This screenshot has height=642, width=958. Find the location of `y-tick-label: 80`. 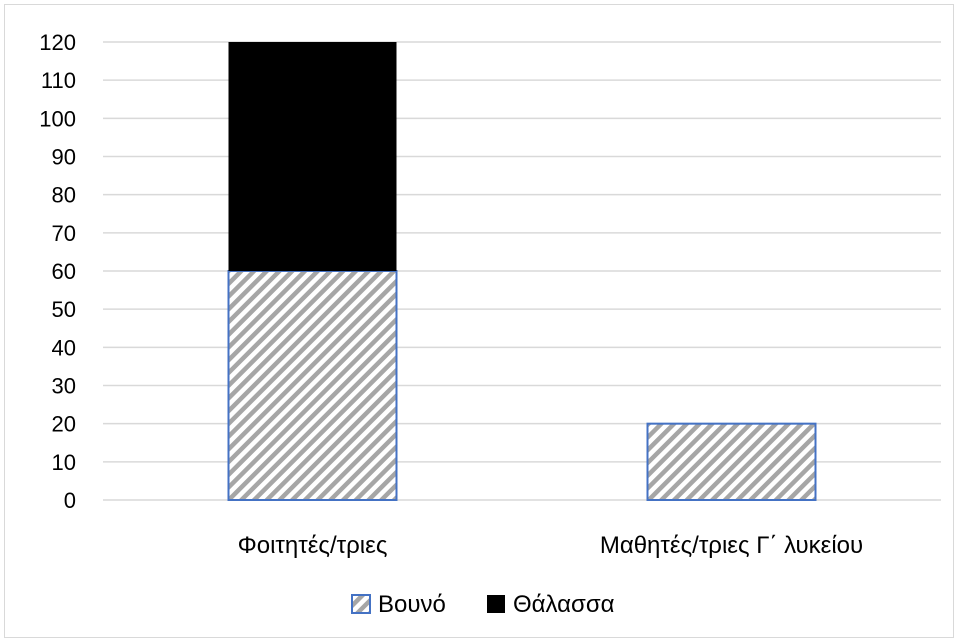

y-tick-label: 80 is located at coordinates (64, 195).